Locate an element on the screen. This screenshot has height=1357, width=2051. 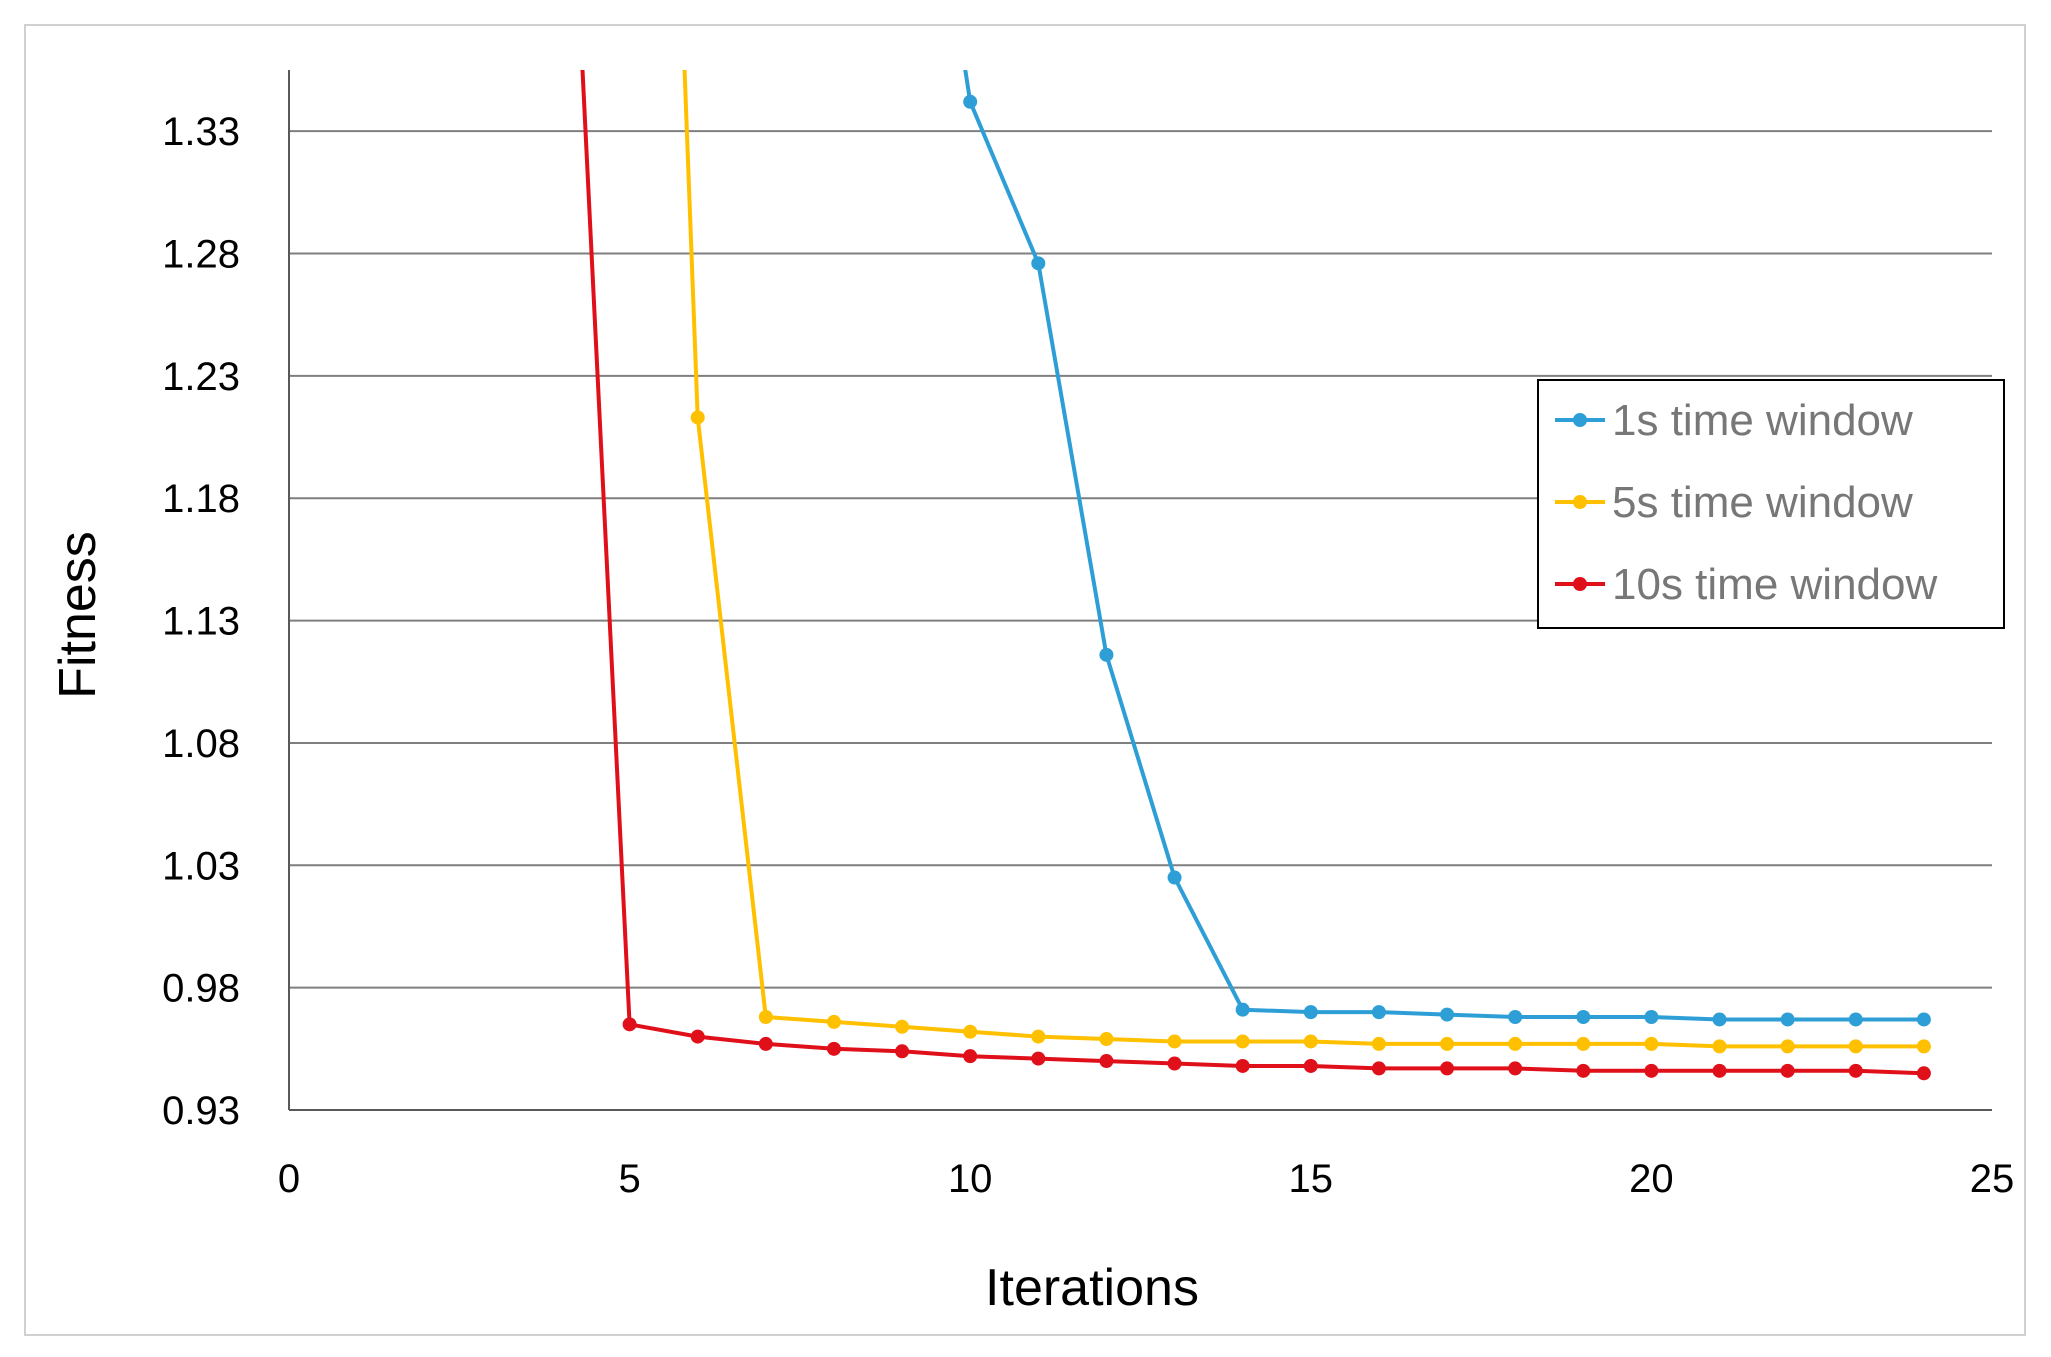
y-tick-label: 1.28 is located at coordinates (201, 255).